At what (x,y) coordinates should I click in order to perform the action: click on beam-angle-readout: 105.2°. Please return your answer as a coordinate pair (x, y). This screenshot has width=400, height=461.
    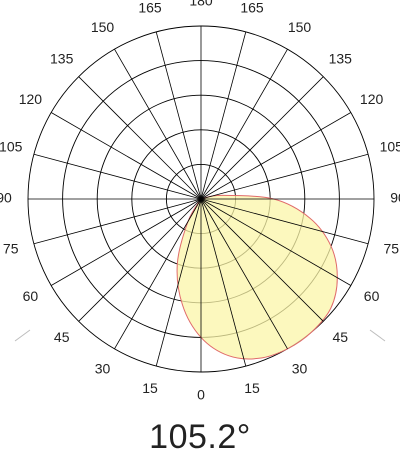
    Looking at the image, I should click on (200, 437).